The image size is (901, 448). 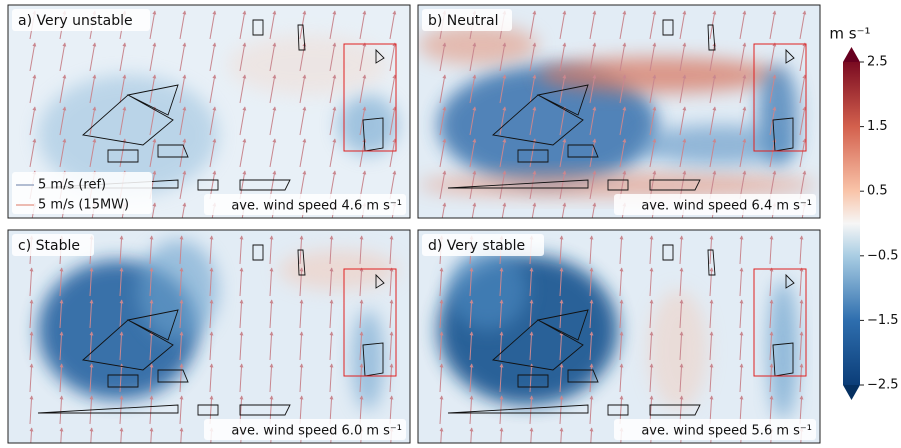 What do you see at coordinates (316, 431) in the screenshot?
I see `annotation: ave. wind speed 6.0 m s⁻¹` at bounding box center [316, 431].